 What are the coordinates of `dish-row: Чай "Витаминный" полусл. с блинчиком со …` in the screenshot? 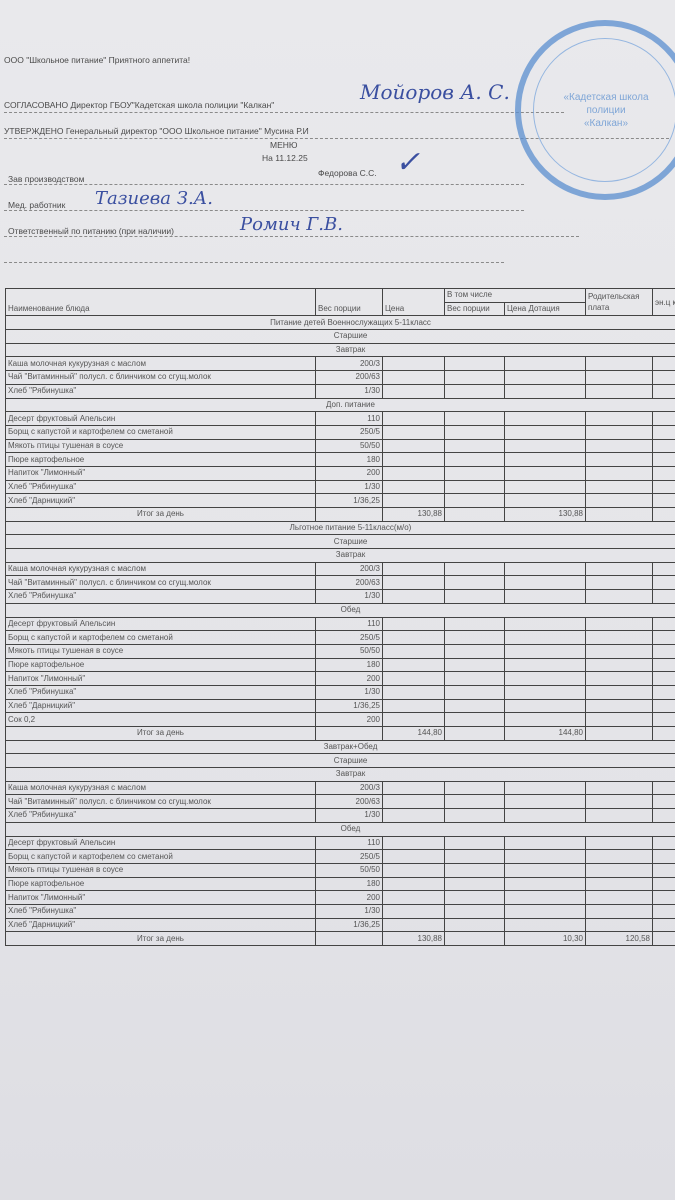 It's located at (340, 377).